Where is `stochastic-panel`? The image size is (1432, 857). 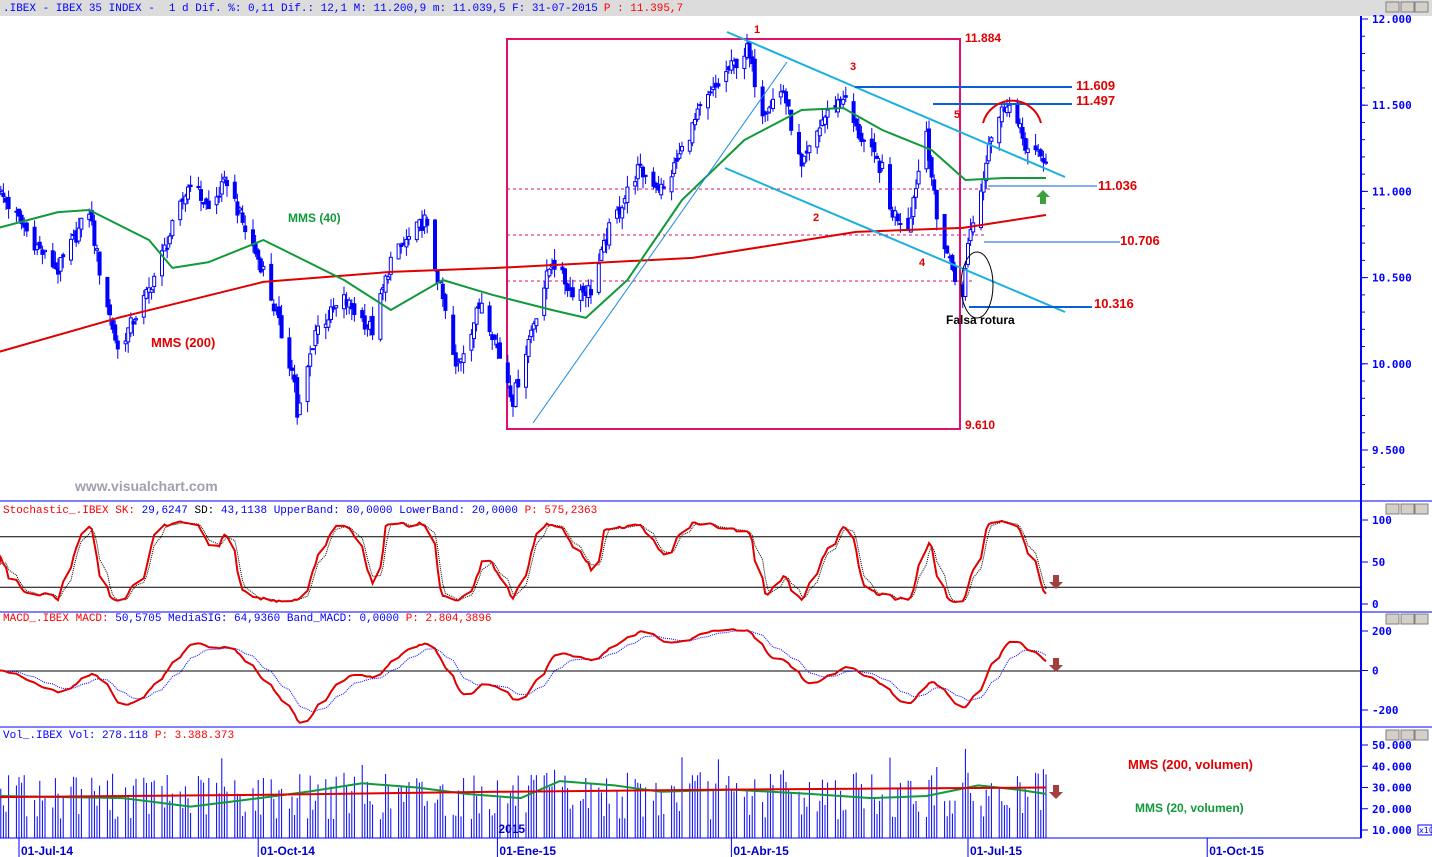 stochastic-panel is located at coordinates (680, 561).